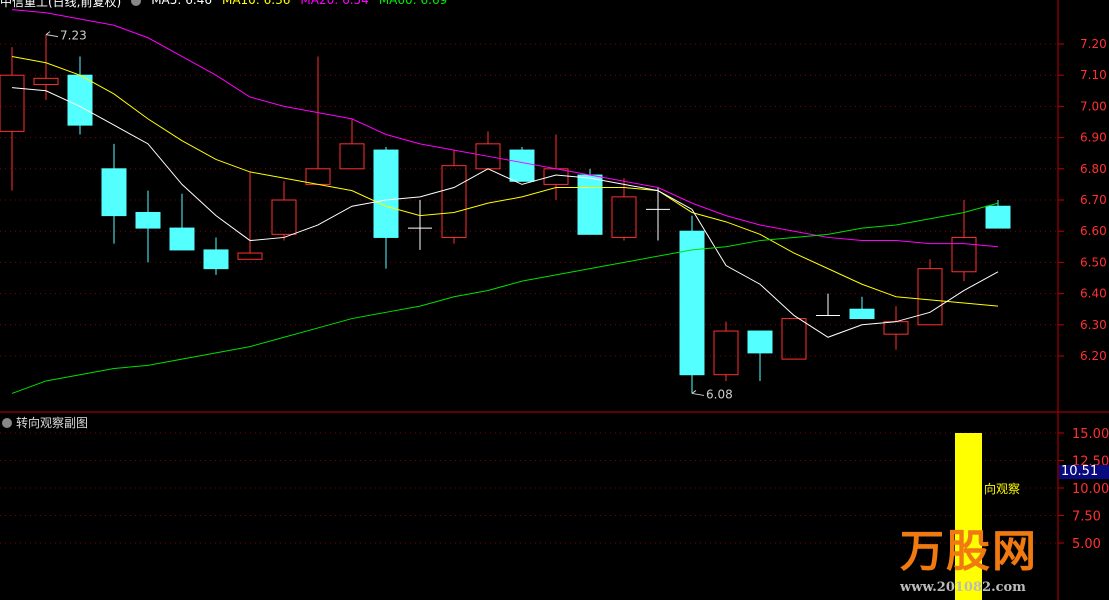 The width and height of the screenshot is (1109, 600). What do you see at coordinates (1093, 200) in the screenshot?
I see `y-tick-label: 6.70` at bounding box center [1093, 200].